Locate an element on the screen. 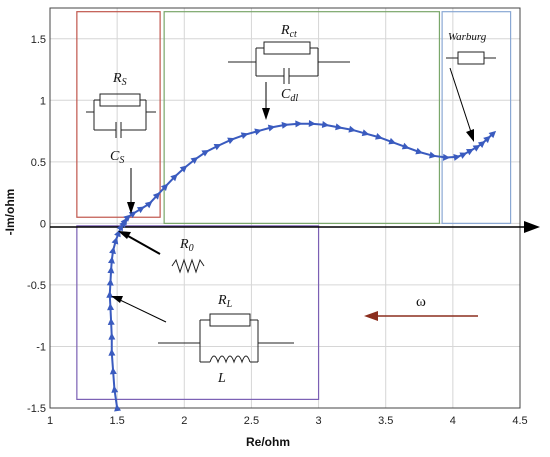 The height and width of the screenshot is (457, 550). y-axis-label: -Im/ohm is located at coordinates (10, 212).